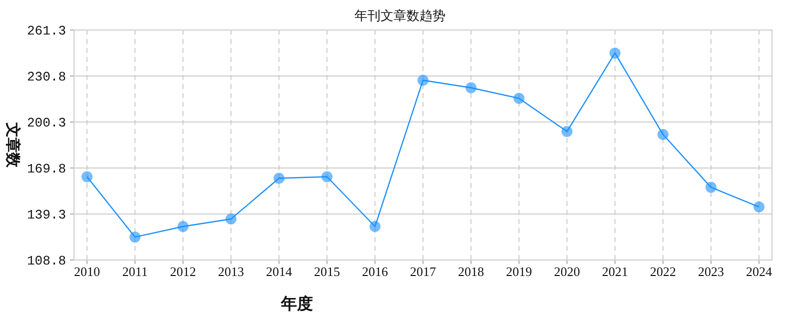  I want to click on x-tick-label: 2023, so click(711, 271).